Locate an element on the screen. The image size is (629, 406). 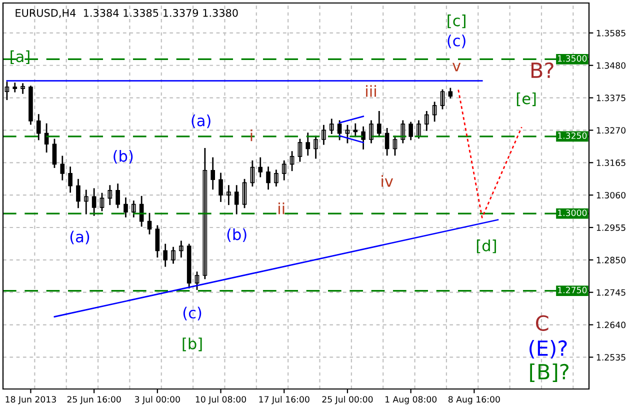
annotation: B? is located at coordinates (542, 70).